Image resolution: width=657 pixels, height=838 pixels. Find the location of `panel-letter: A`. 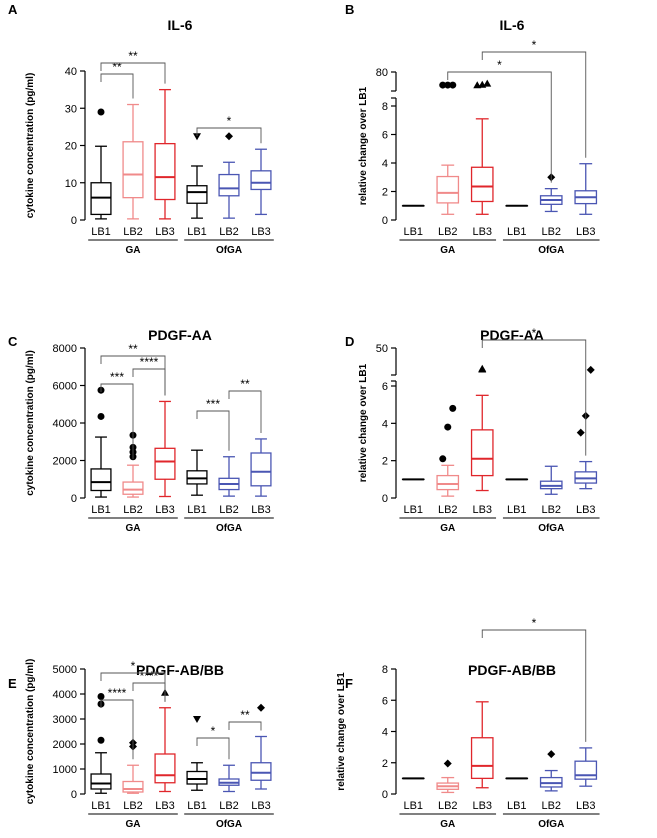

panel-letter: A is located at coordinates (13, 9).